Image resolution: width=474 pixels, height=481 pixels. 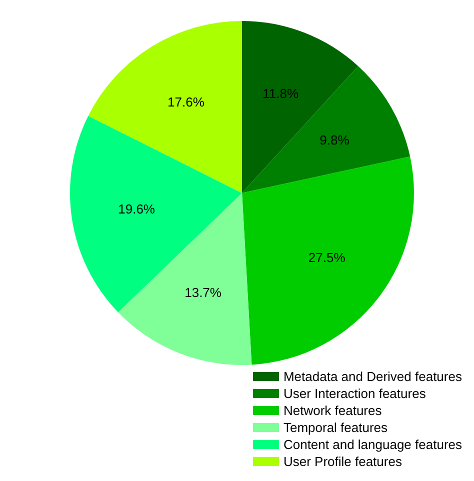 I want to click on data-label: 17.6%, so click(x=186, y=102).